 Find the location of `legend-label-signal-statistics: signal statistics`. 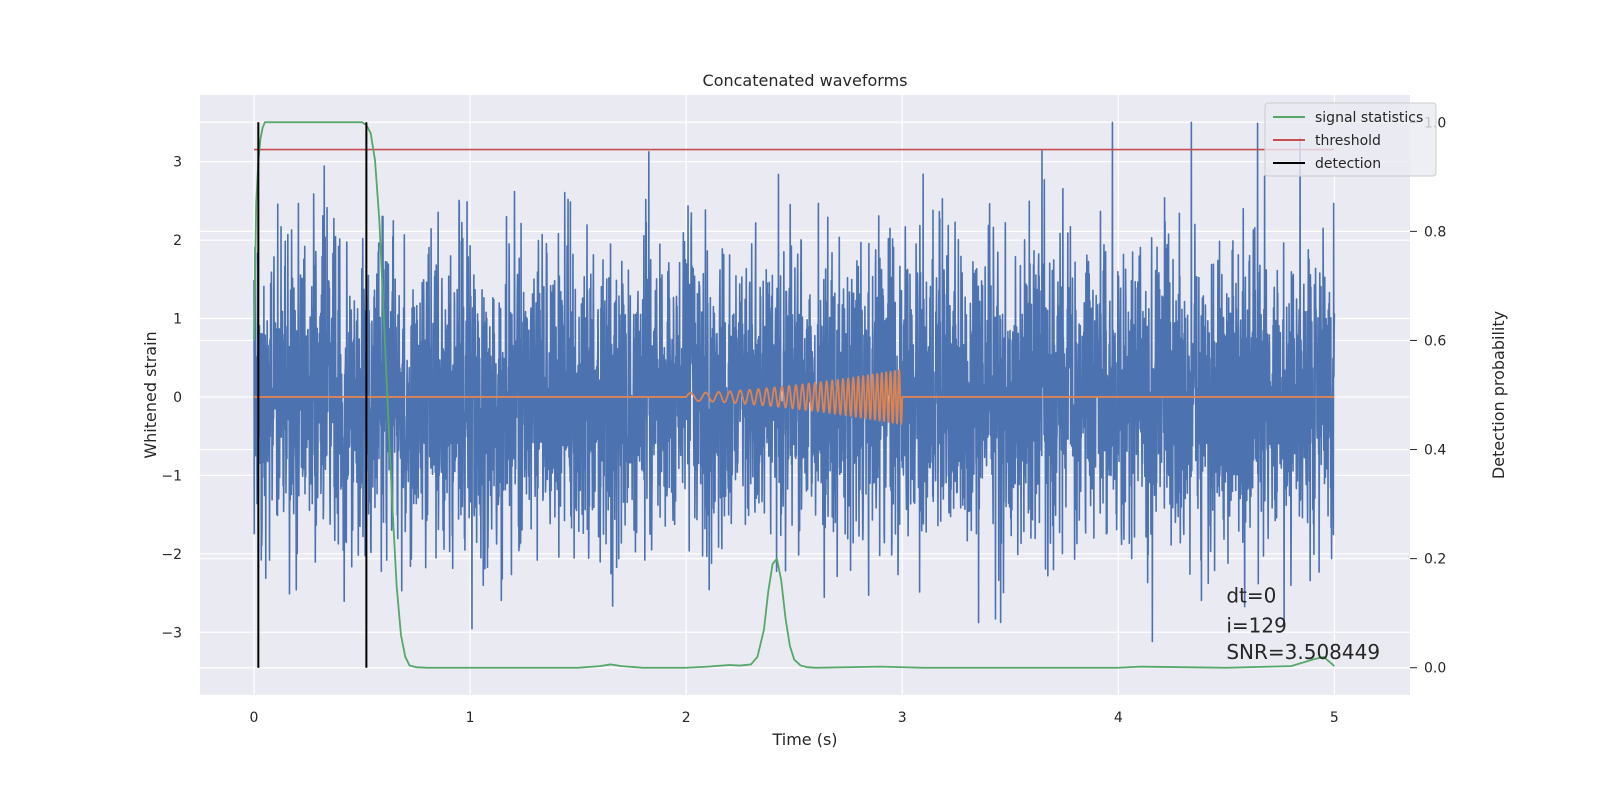

legend-label-signal-statistics: signal statistics is located at coordinates (1369, 118).